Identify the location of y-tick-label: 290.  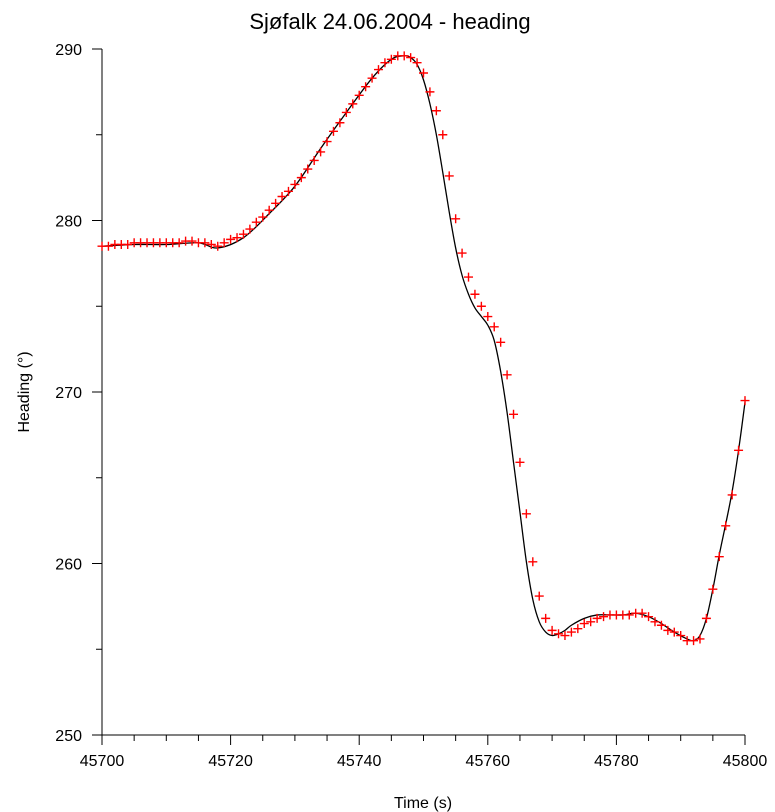
(68, 50).